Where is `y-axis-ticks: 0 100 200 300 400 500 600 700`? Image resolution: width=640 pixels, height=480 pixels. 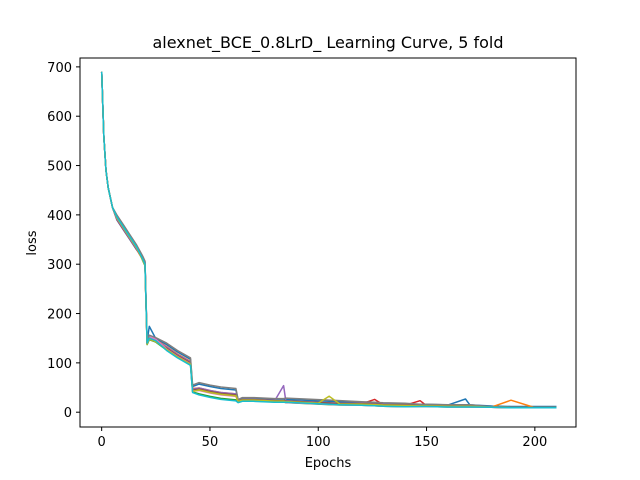
y-axis-ticks: 0 100 200 300 400 500 600 700 is located at coordinates (63, 241).